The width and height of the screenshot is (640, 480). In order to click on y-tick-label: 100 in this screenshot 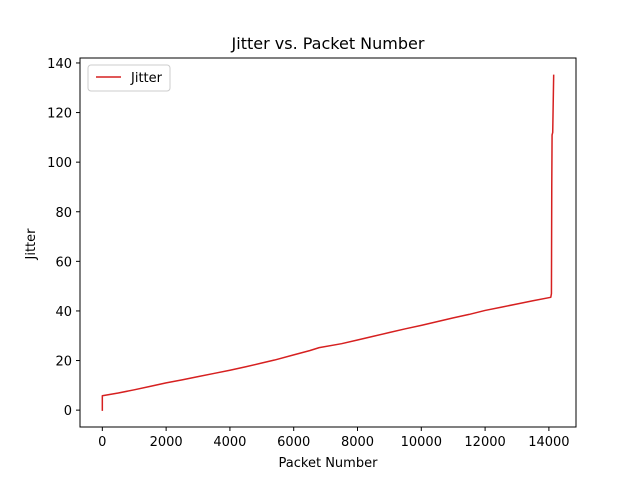, I will do `click(59, 163)`.